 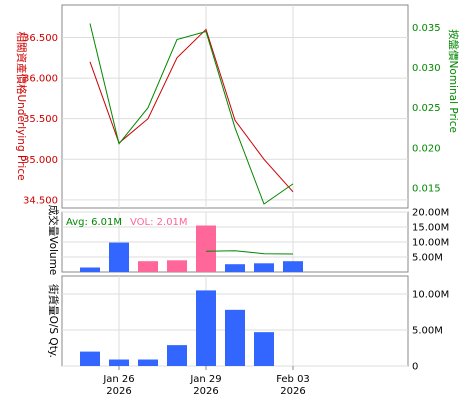 What do you see at coordinates (40, 79) in the screenshot?
I see `underlying-price-tick-label: 36.000` at bounding box center [40, 79].